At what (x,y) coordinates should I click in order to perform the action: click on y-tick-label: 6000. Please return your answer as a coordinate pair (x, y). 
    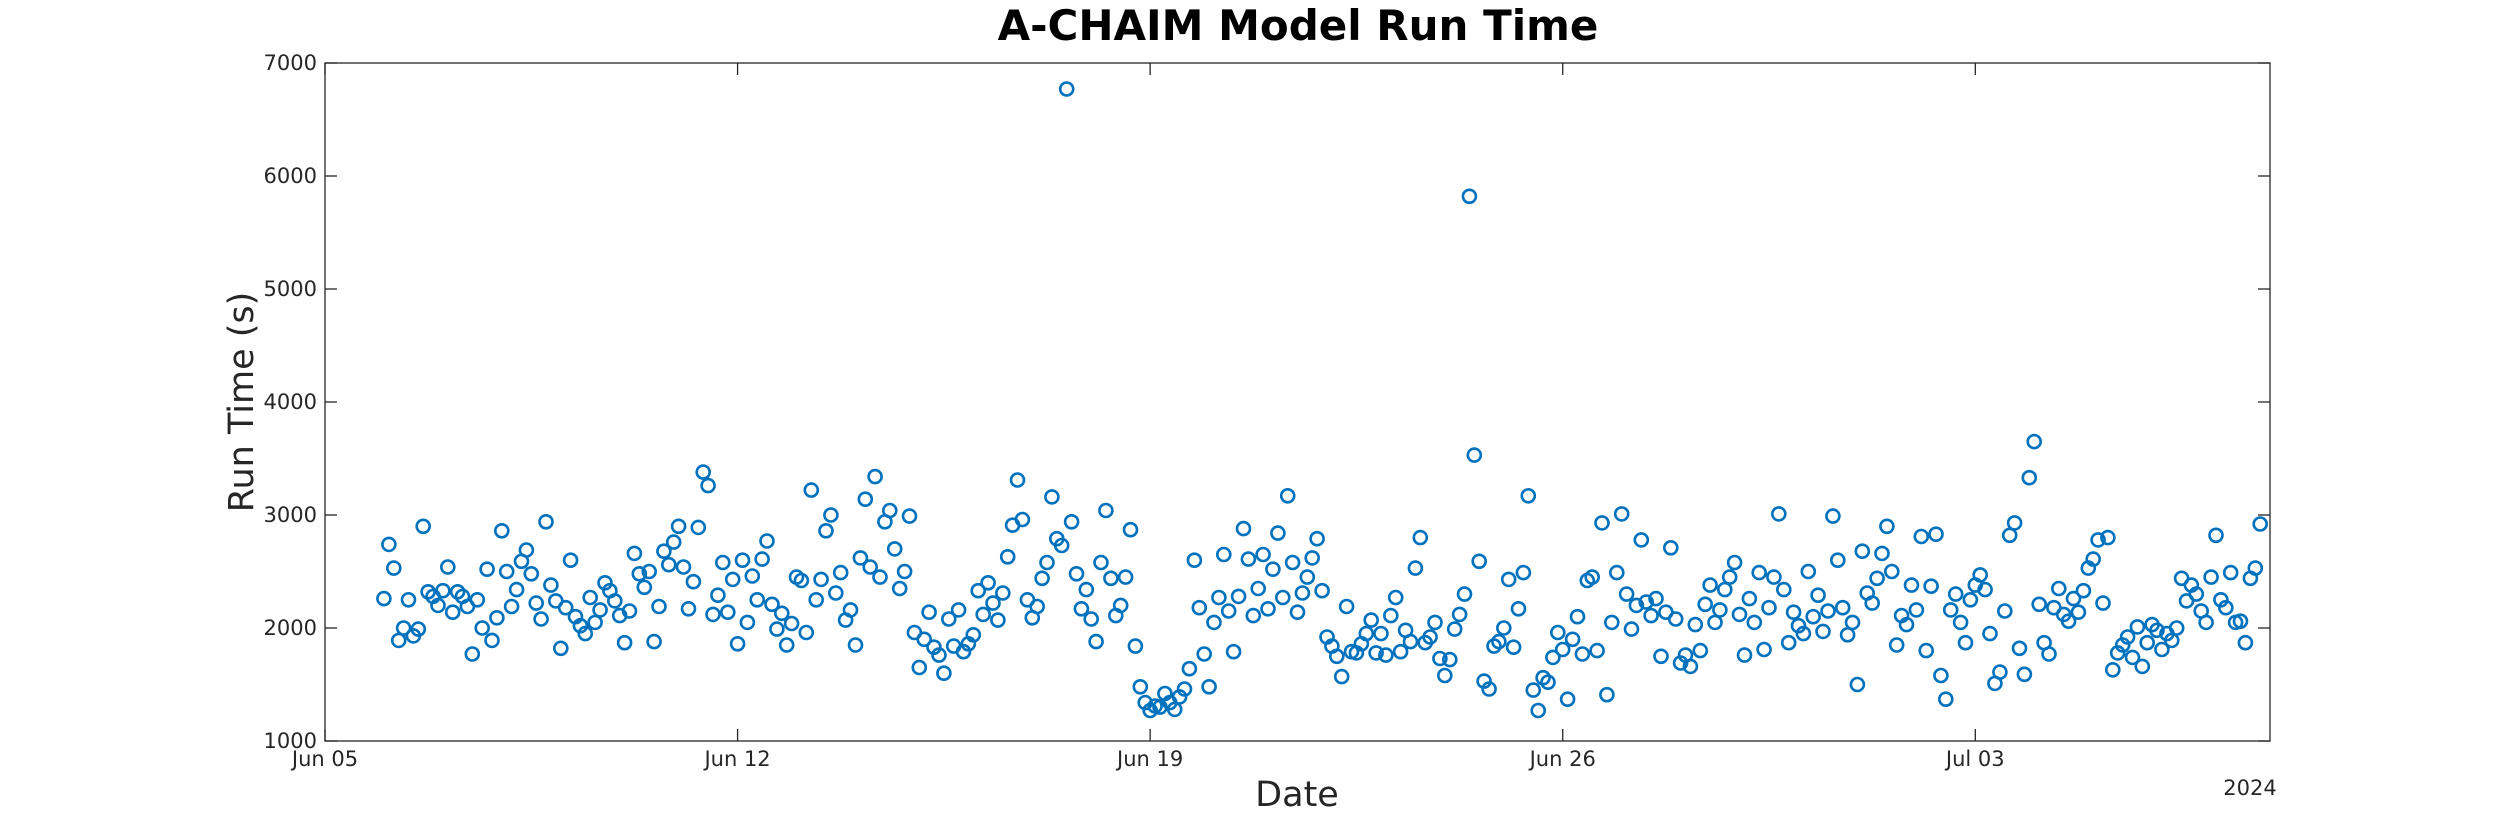
    Looking at the image, I should click on (290, 176).